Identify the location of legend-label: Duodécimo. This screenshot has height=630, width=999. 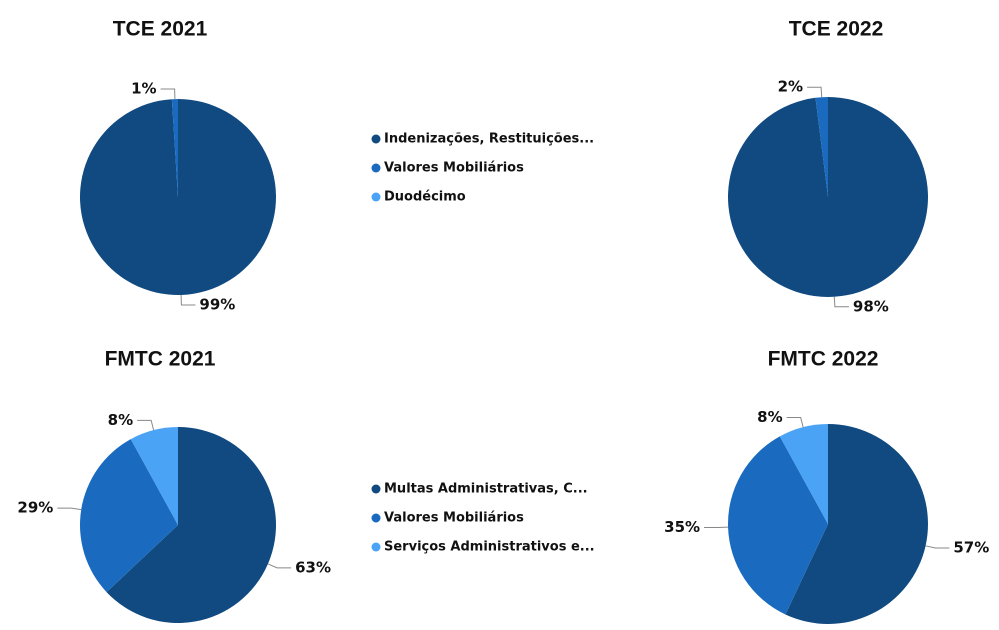
(425, 197).